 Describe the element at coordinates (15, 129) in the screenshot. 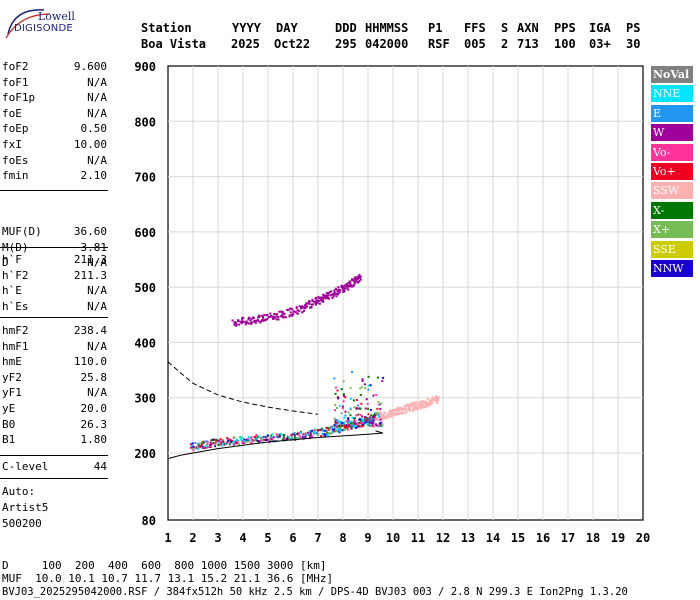

I see `param-label: foEp` at that location.